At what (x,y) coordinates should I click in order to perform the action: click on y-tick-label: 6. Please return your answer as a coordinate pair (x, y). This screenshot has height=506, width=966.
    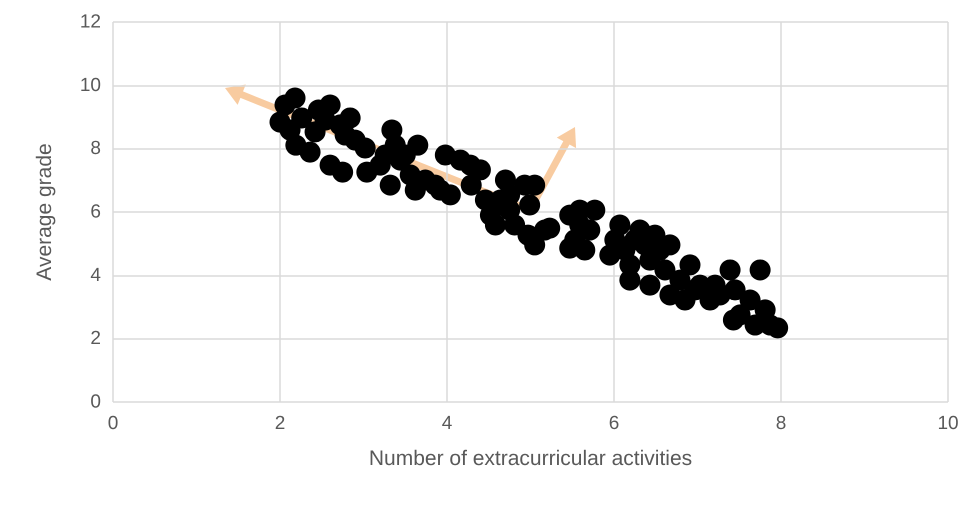
    Looking at the image, I should click on (95, 212).